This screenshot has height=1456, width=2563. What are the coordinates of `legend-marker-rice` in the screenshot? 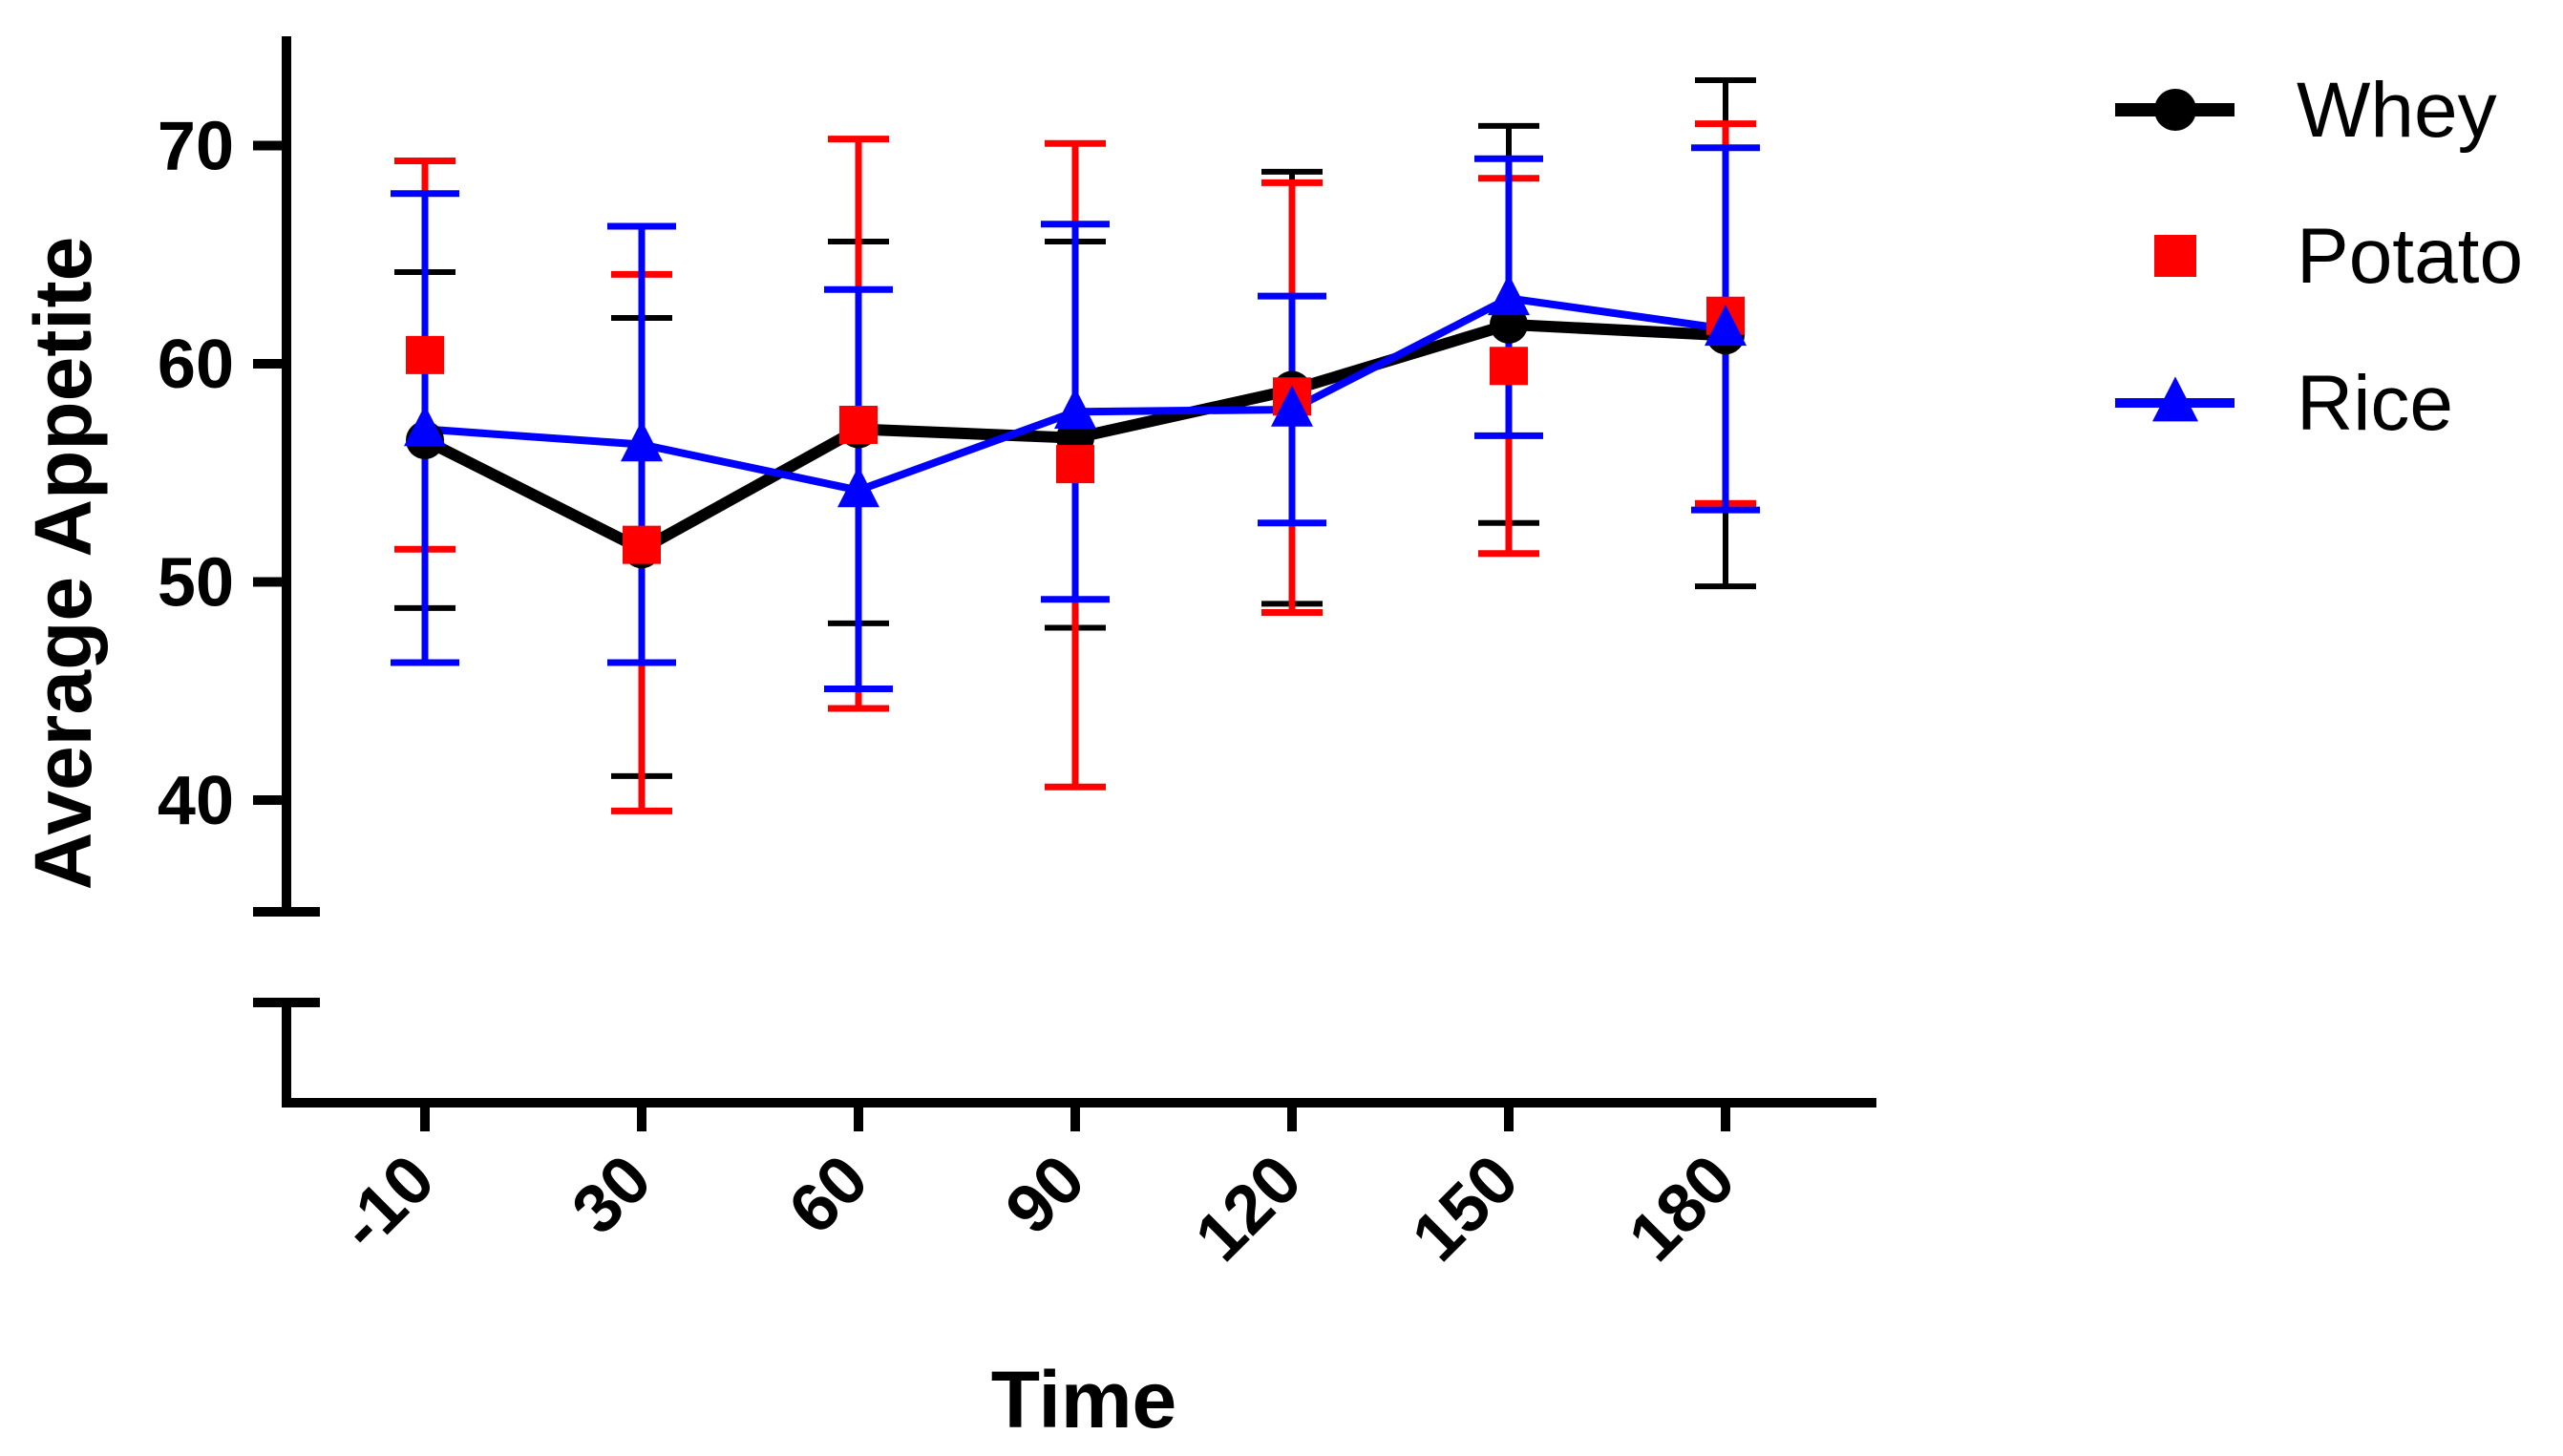 It's located at (2175, 399).